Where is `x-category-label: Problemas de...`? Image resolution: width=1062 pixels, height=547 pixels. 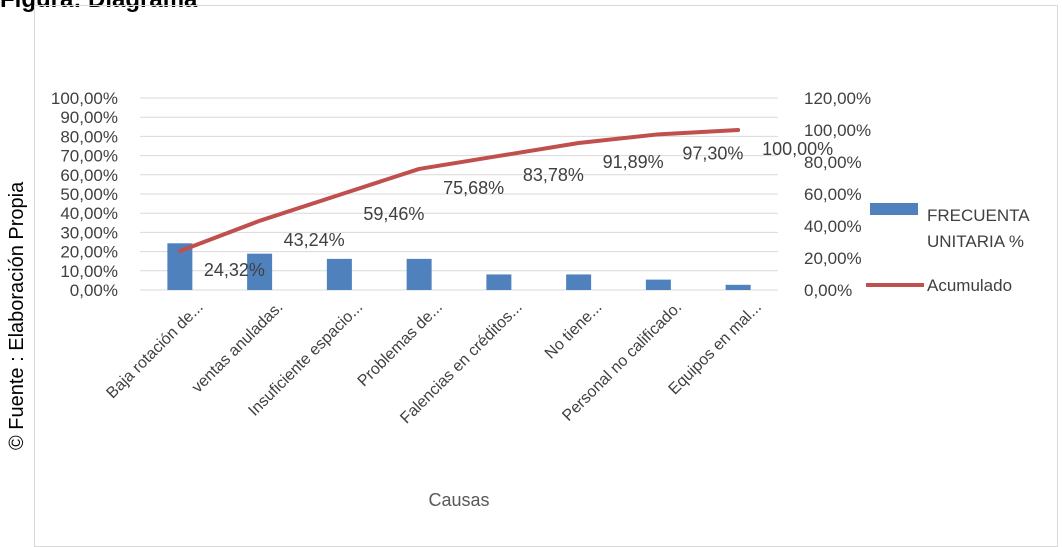
x-category-label: Problemas de... is located at coordinates (400, 344).